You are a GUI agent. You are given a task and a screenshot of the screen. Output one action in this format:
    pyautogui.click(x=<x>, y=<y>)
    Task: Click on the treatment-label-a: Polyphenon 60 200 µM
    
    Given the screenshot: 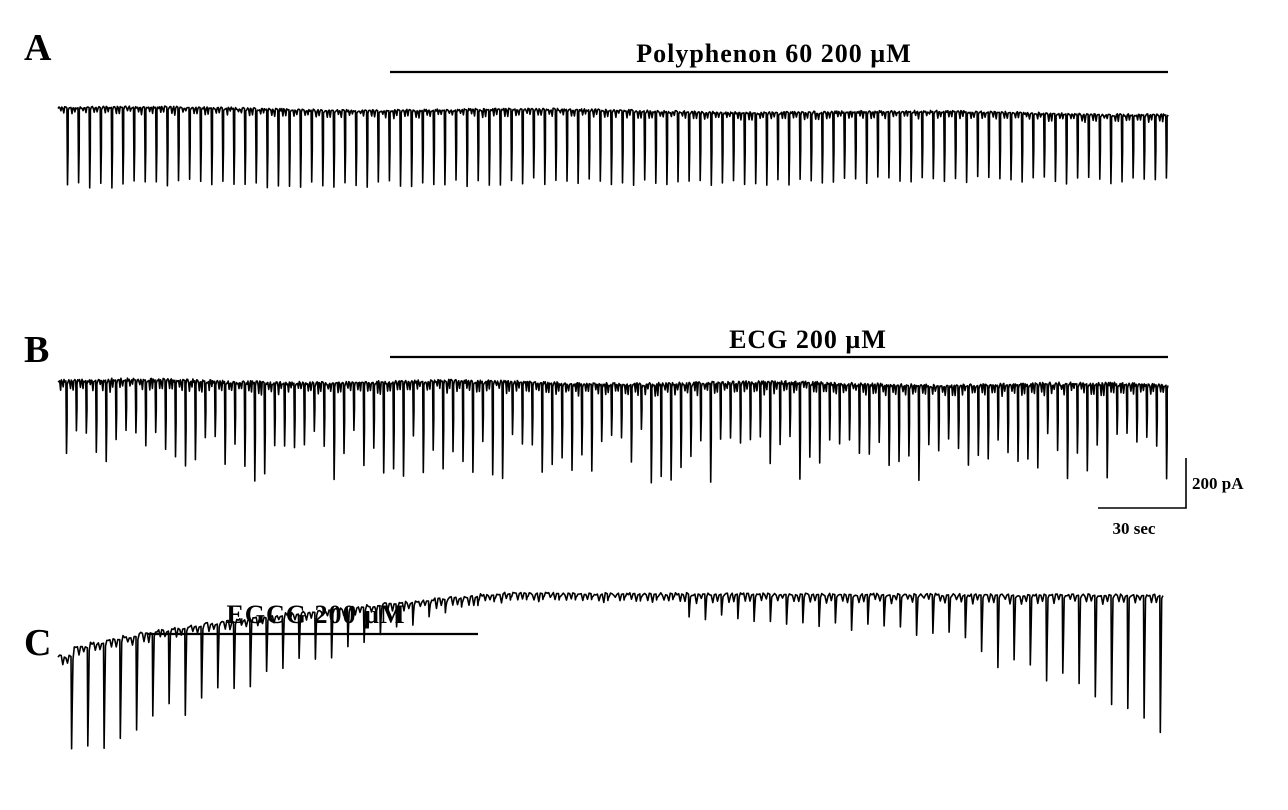 What is the action you would take?
    pyautogui.click(x=774, y=53)
    